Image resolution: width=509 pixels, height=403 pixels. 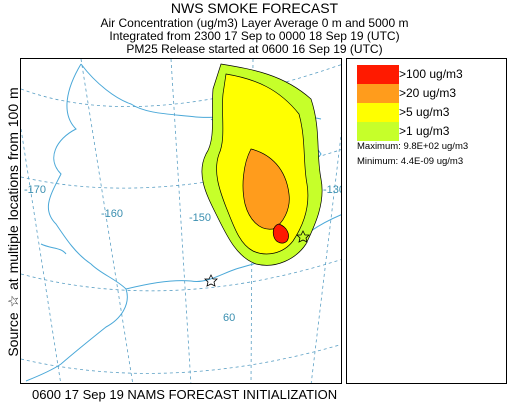 I want to click on legend-row-1: >1 ug/m3, so click(x=432, y=131).